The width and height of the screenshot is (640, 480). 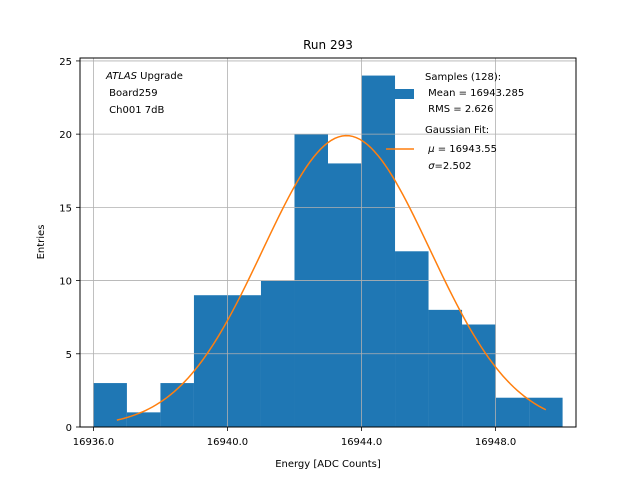 What do you see at coordinates (69, 428) in the screenshot?
I see `y-tick-label-0: 0` at bounding box center [69, 428].